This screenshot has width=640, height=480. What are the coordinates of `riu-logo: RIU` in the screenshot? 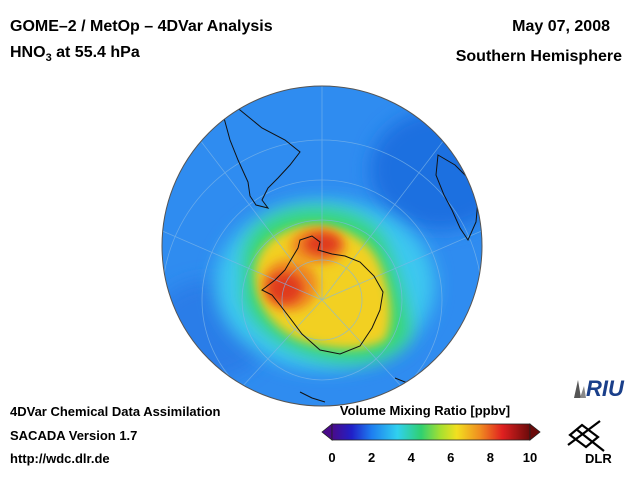 It's located at (599, 388).